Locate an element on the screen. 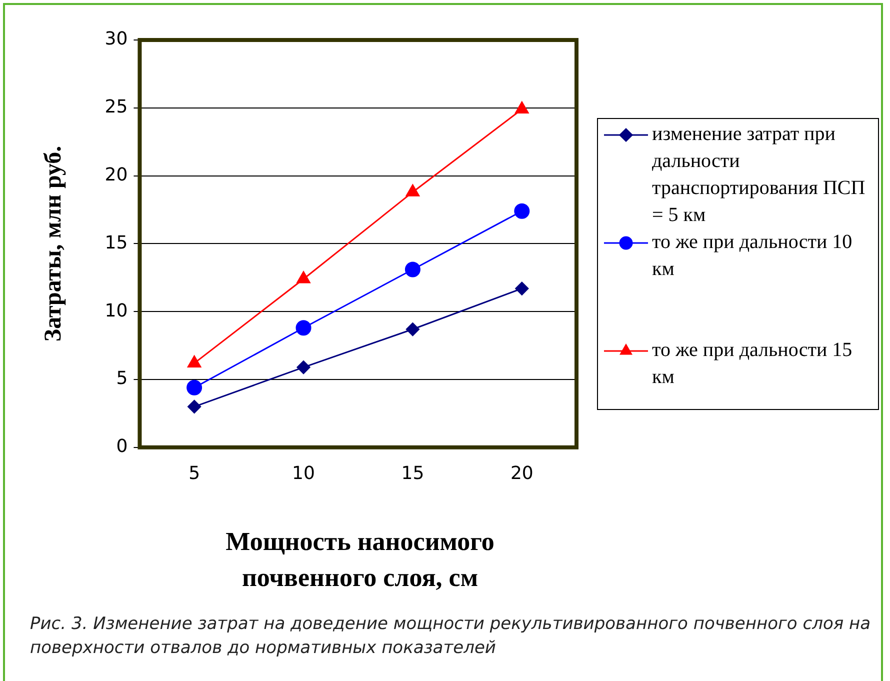 This screenshot has width=890, height=681. x-axis-title: Мощность наносимого почвенного слоя, см is located at coordinates (360, 560).